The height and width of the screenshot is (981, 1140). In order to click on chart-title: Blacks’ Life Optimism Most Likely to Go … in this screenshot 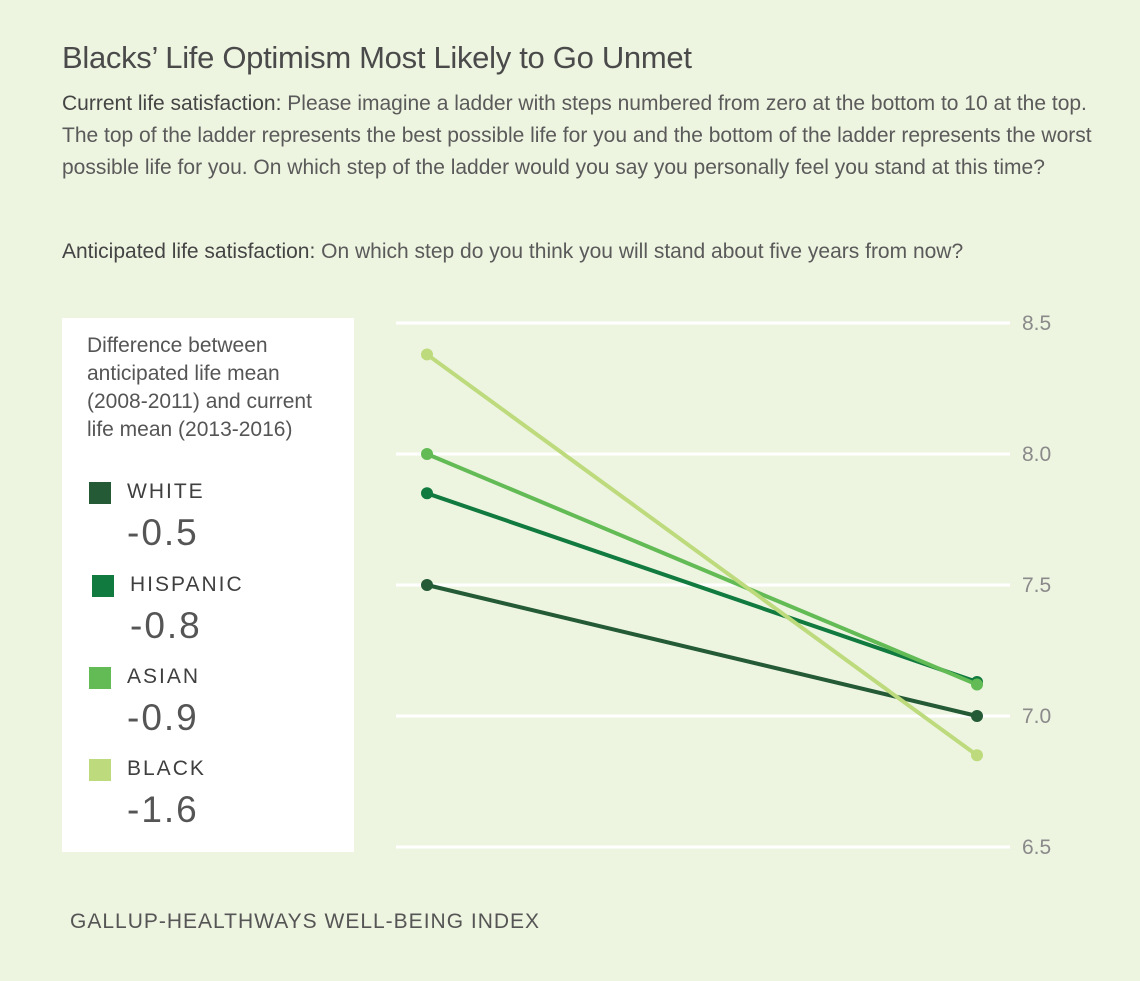, I will do `click(377, 57)`.